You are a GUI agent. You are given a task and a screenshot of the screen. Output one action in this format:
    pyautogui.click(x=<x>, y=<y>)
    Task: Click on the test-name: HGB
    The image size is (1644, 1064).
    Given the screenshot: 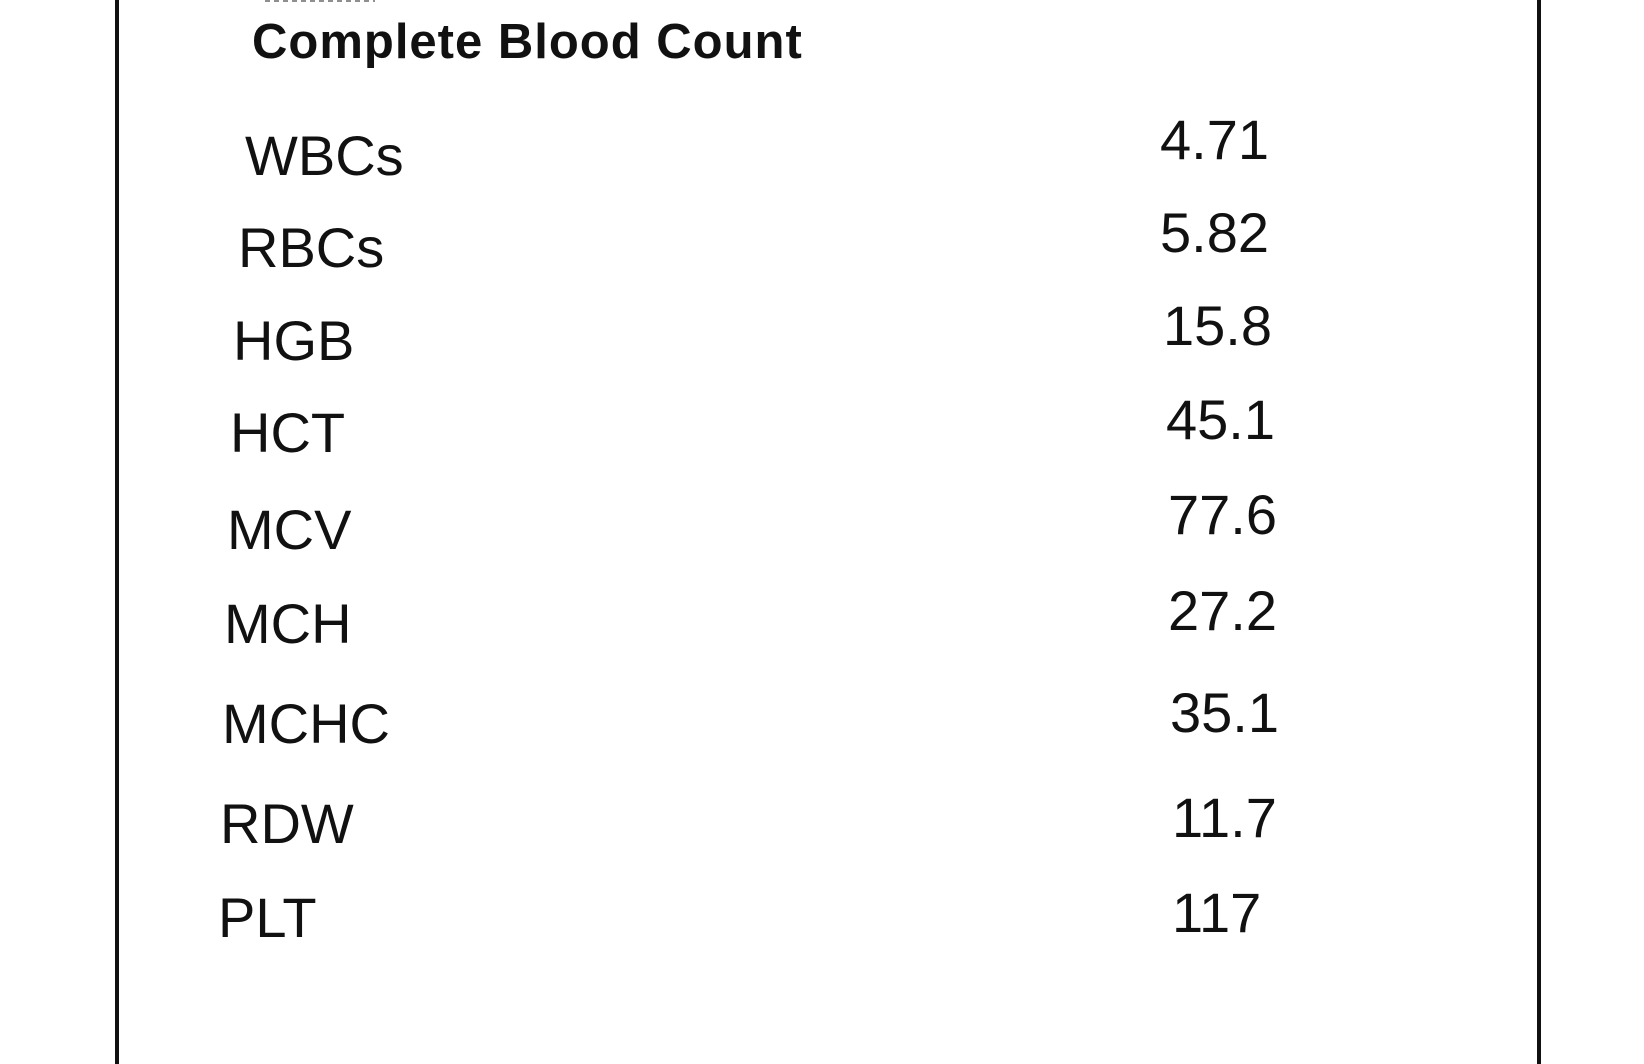 What is the action you would take?
    pyautogui.click(x=294, y=340)
    